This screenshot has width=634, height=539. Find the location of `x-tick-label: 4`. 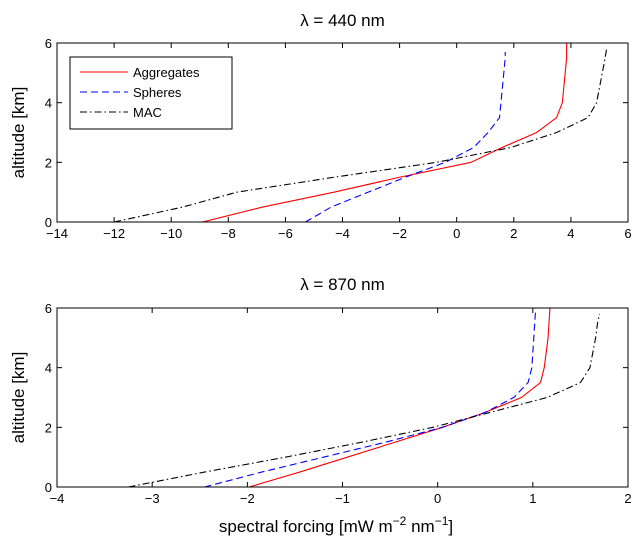

x-tick-label: 4 is located at coordinates (570, 233).